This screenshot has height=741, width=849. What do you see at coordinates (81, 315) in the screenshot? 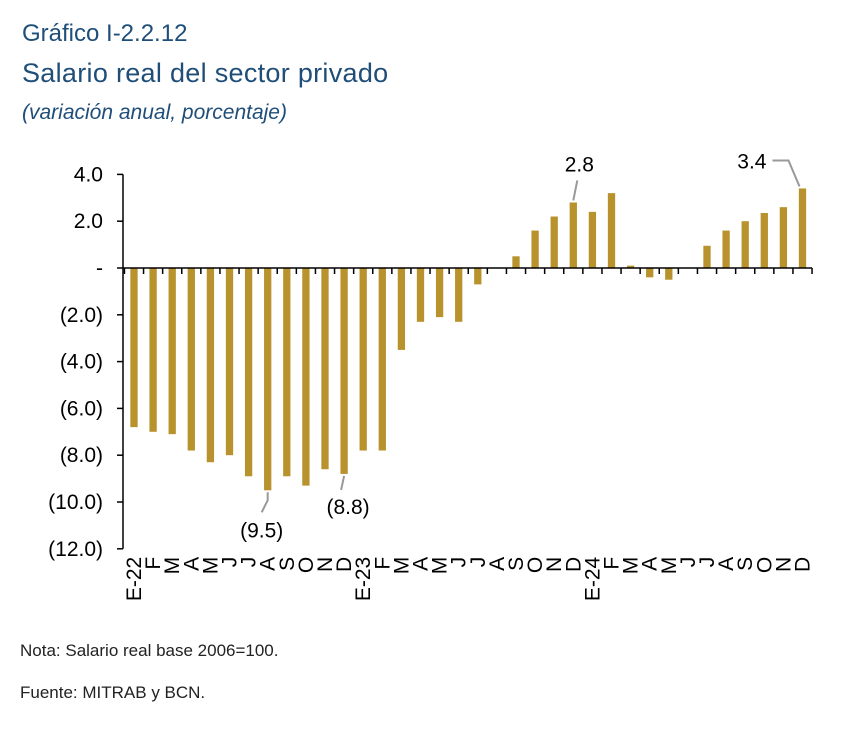
I see `y-tick-label: (2.0)` at bounding box center [81, 315].